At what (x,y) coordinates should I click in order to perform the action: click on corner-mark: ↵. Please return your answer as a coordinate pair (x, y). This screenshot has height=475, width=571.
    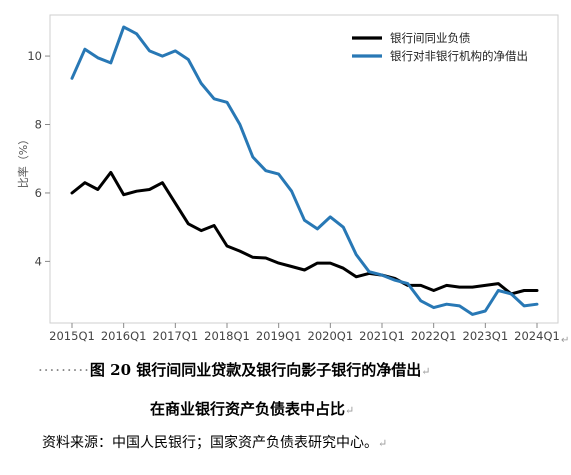
    Looking at the image, I should click on (565, 340).